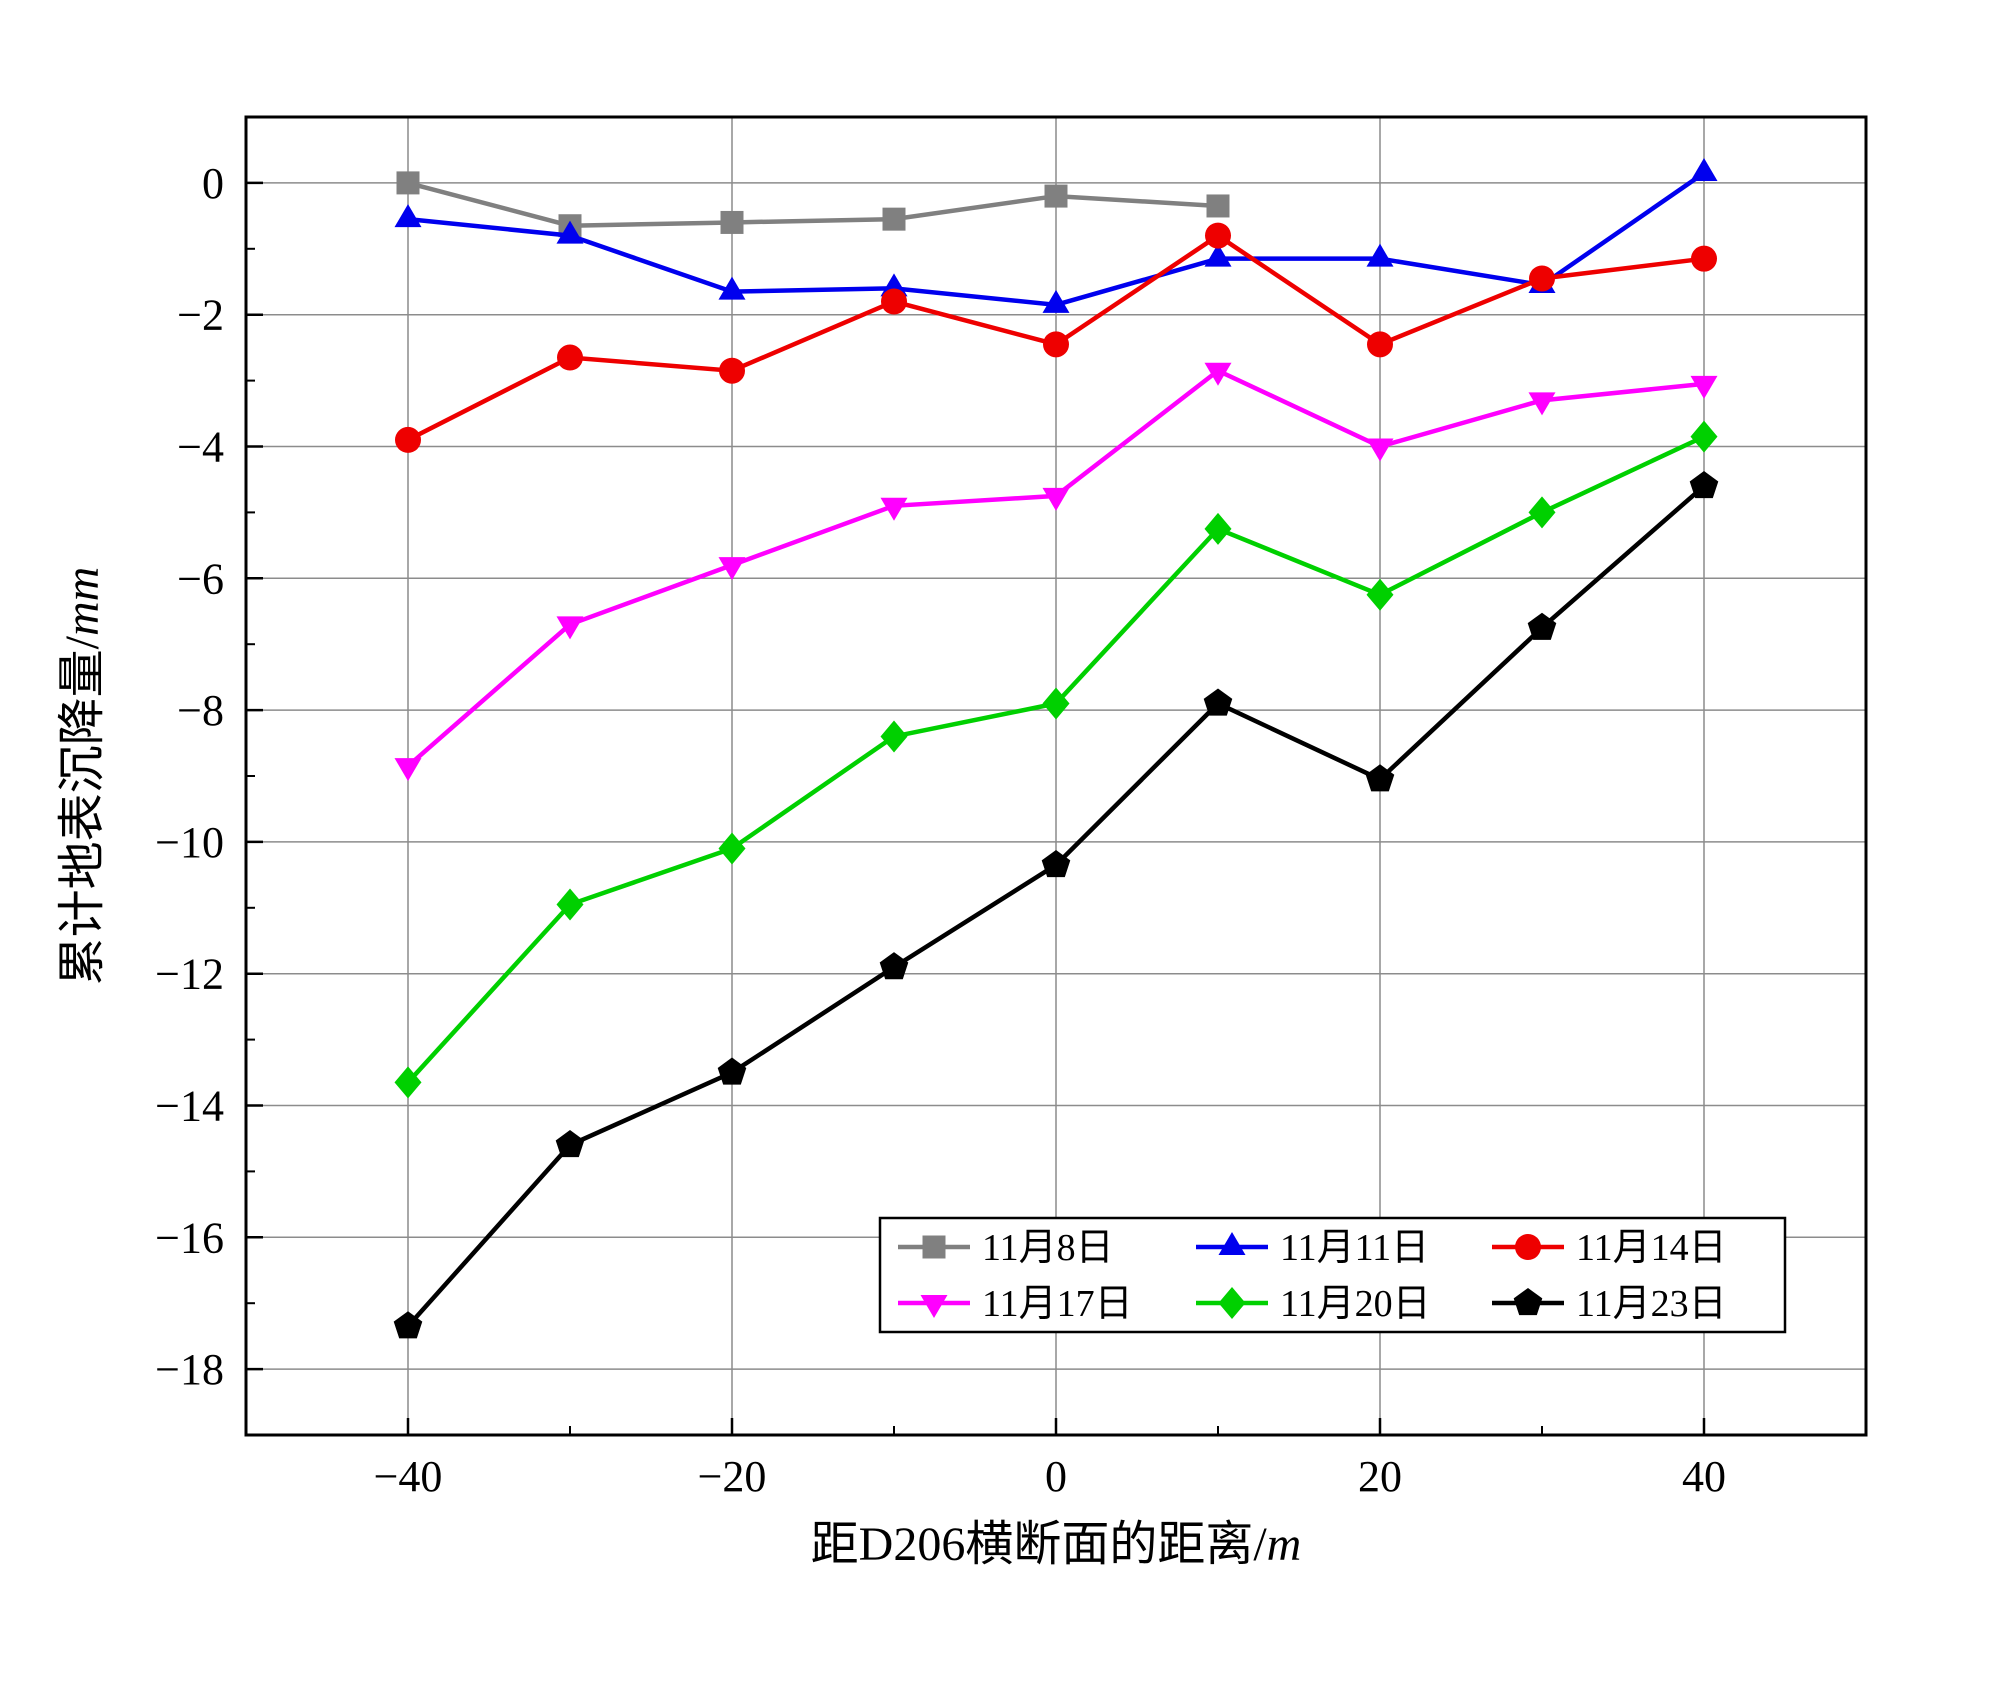 The height and width of the screenshot is (1693, 2000). Describe the element at coordinates (82, 776) in the screenshot. I see `y-axis-label: 累计地表沉降量/mm` at that location.